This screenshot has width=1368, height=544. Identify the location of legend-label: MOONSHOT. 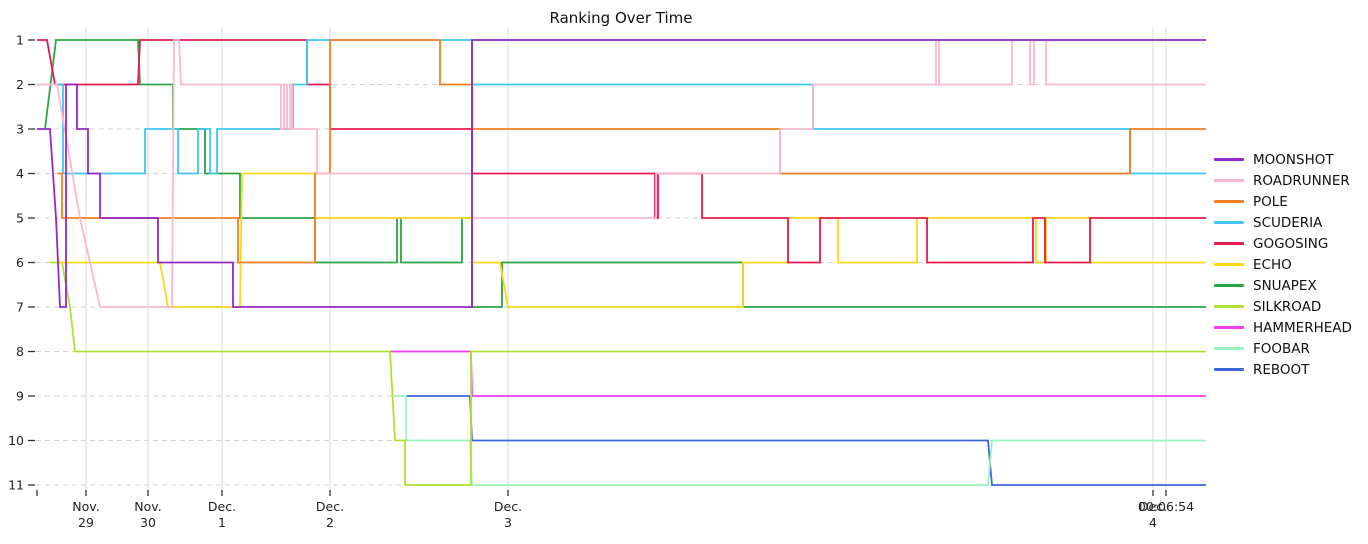
(1293, 159).